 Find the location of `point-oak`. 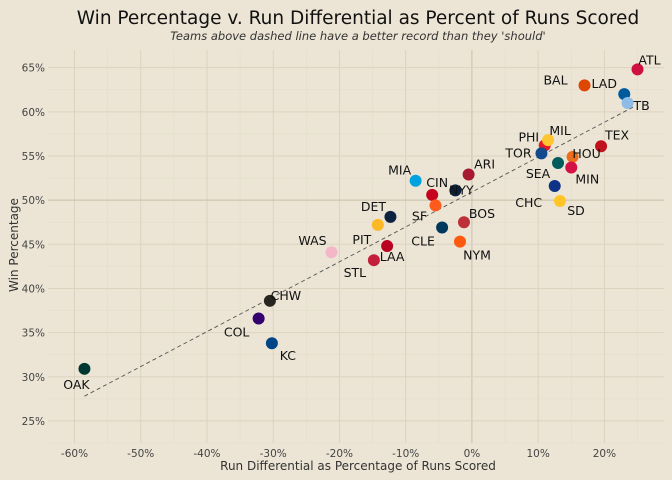

point-oak is located at coordinates (84, 368).